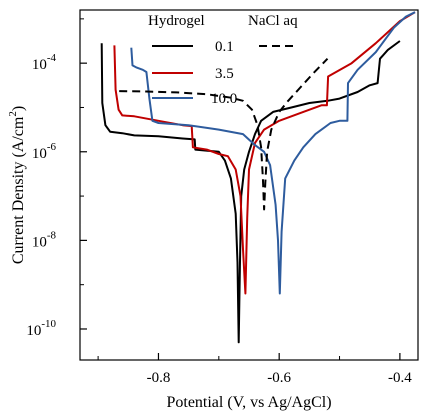 The height and width of the screenshot is (413, 421). I want to click on y-tick-label: 10⁻⁸, so click(44, 239).